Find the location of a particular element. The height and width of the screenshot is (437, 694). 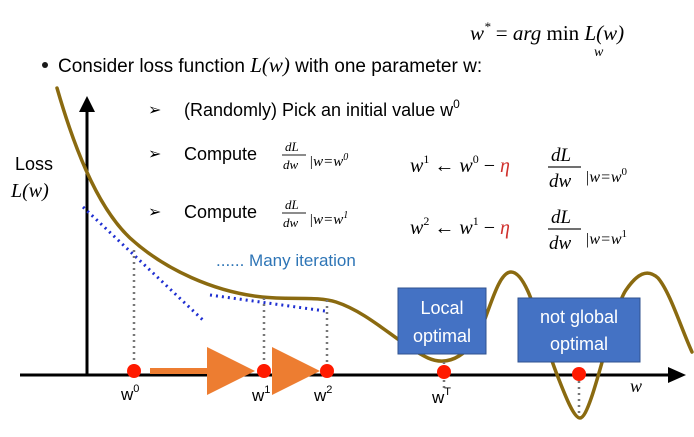

point-w2 is located at coordinates (327, 371).